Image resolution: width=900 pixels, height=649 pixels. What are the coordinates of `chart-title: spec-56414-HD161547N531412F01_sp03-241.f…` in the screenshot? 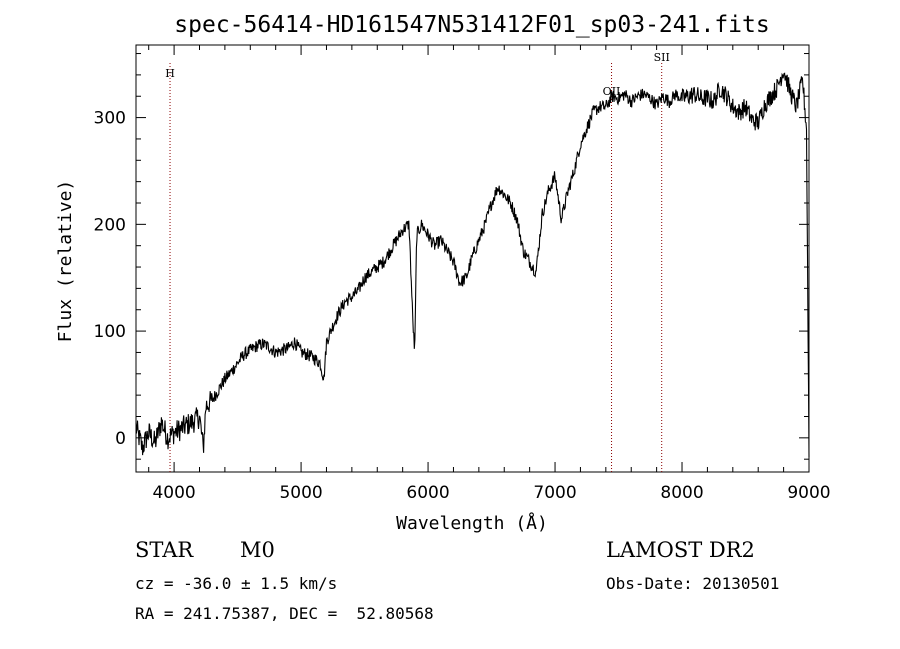 It's located at (471, 25).